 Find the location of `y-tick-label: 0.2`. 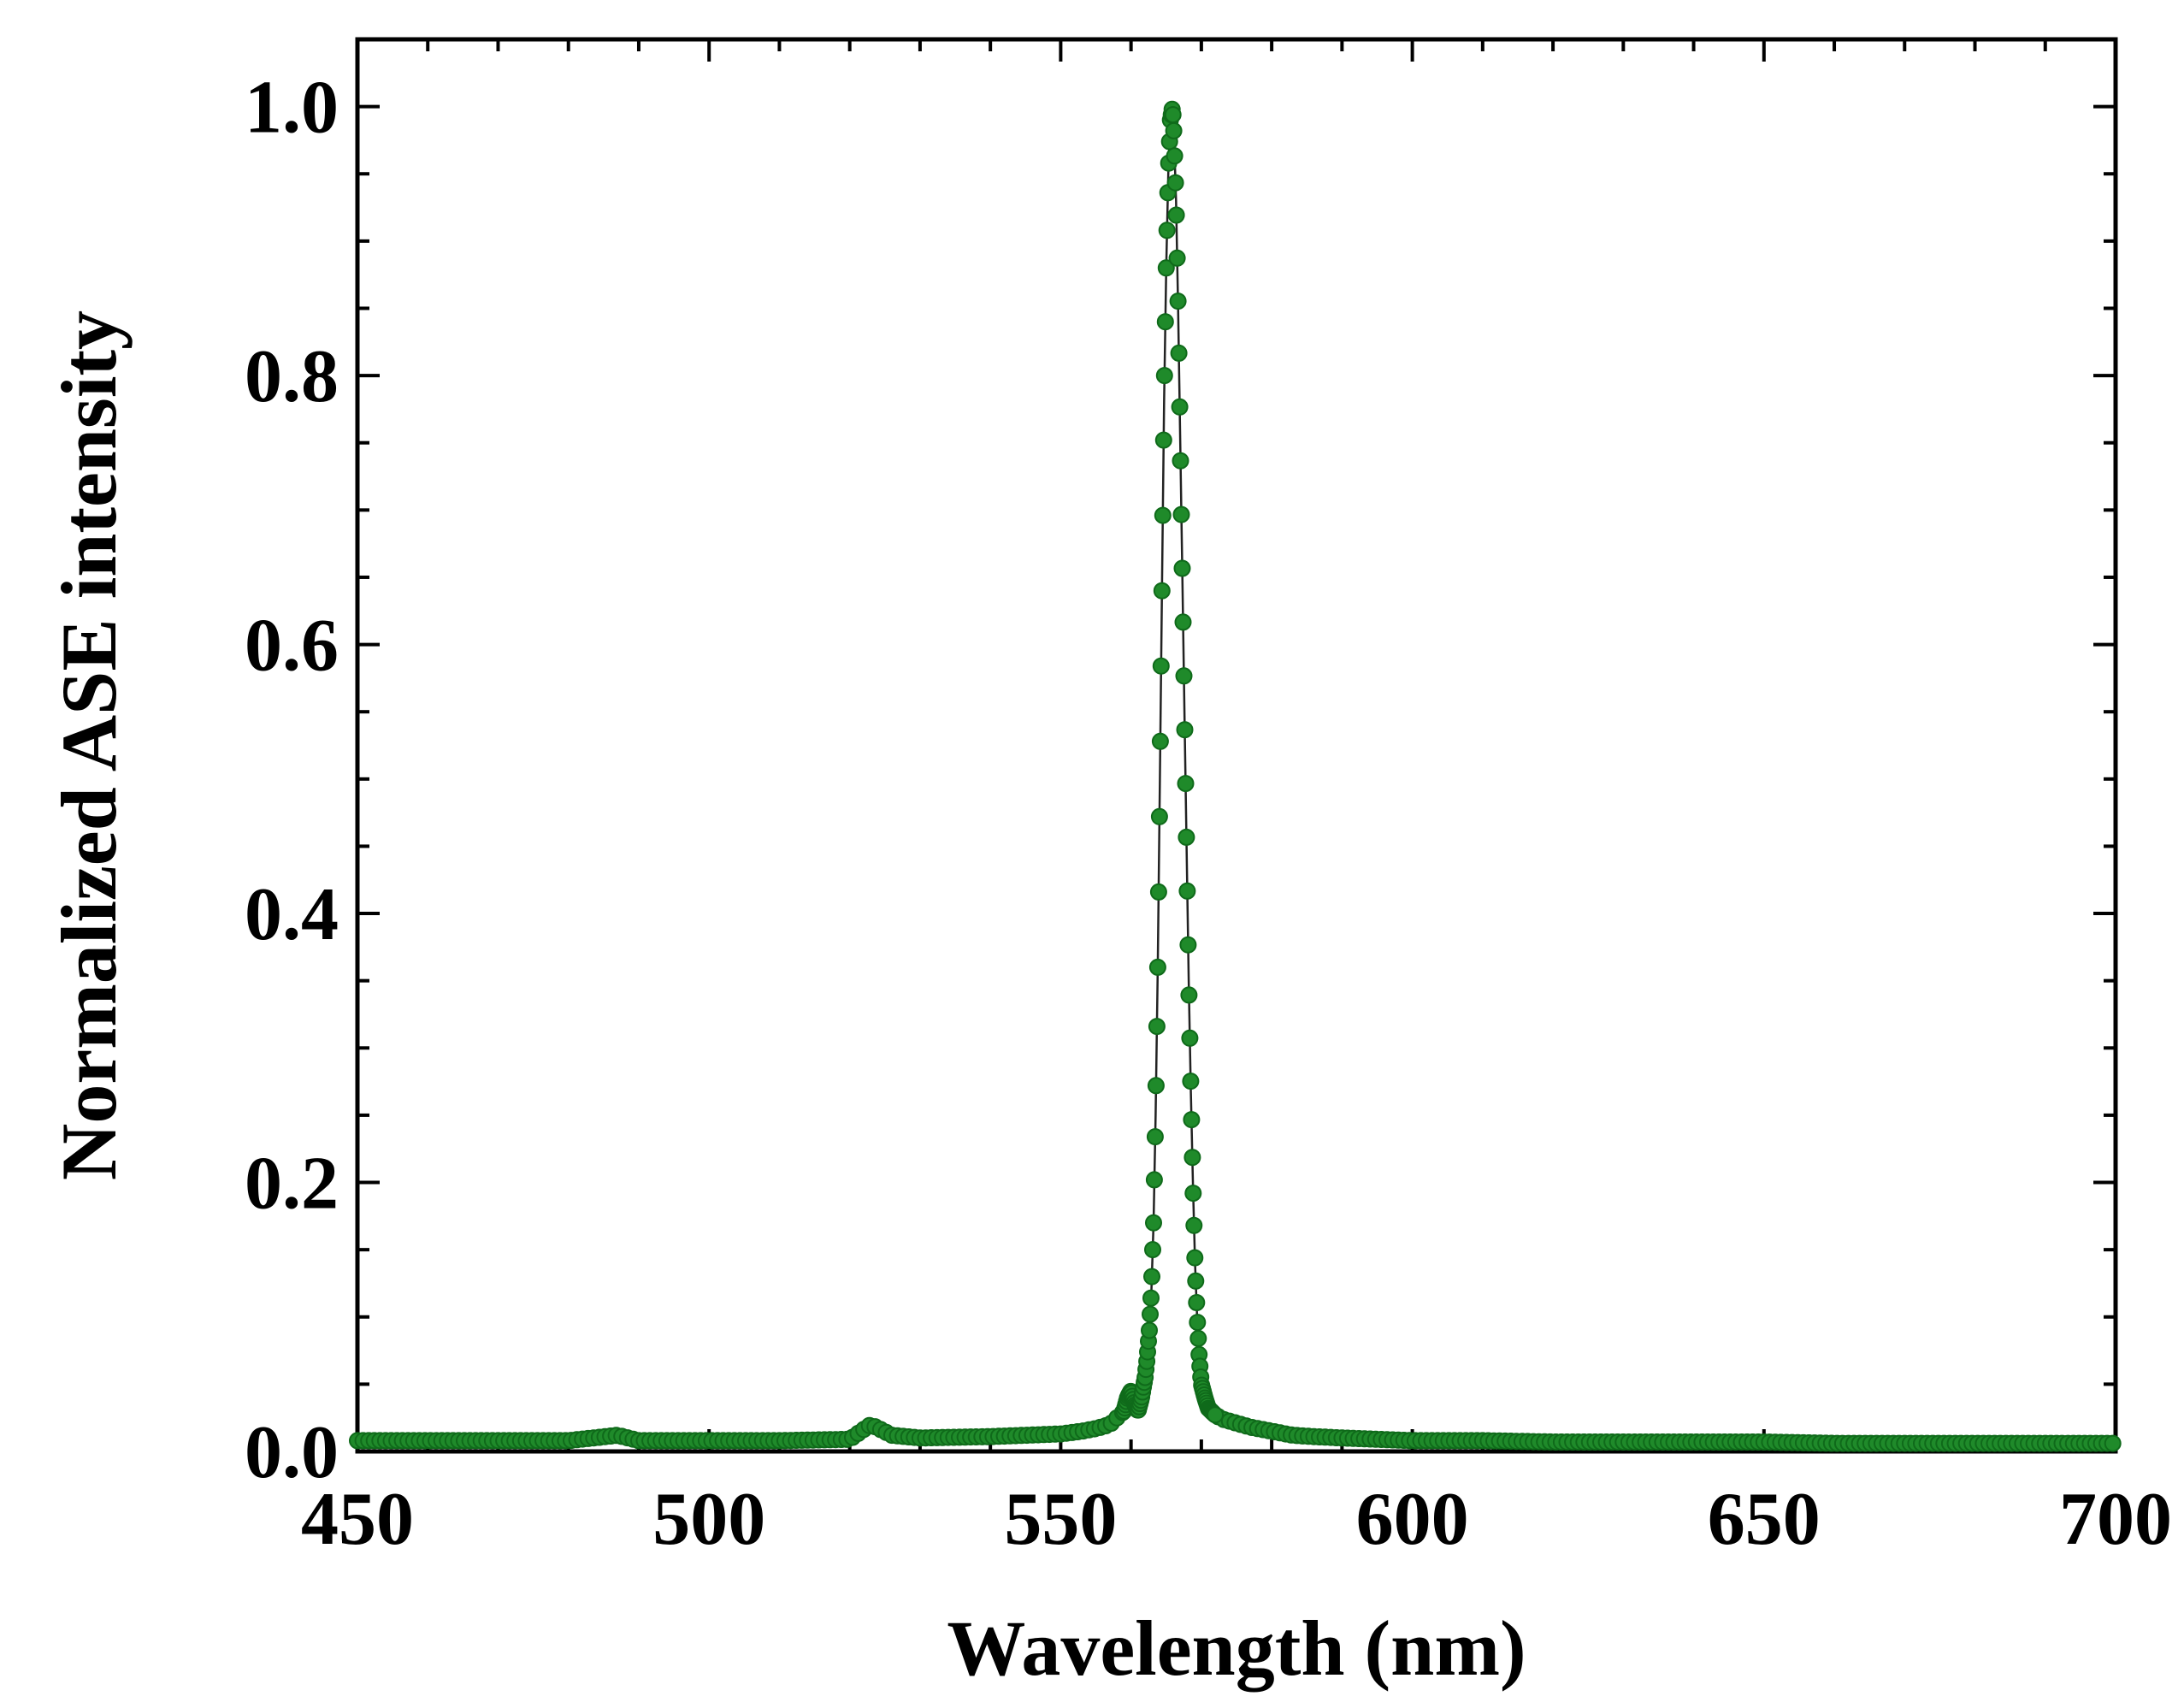

y-tick-label: 0.2 is located at coordinates (292, 1184).